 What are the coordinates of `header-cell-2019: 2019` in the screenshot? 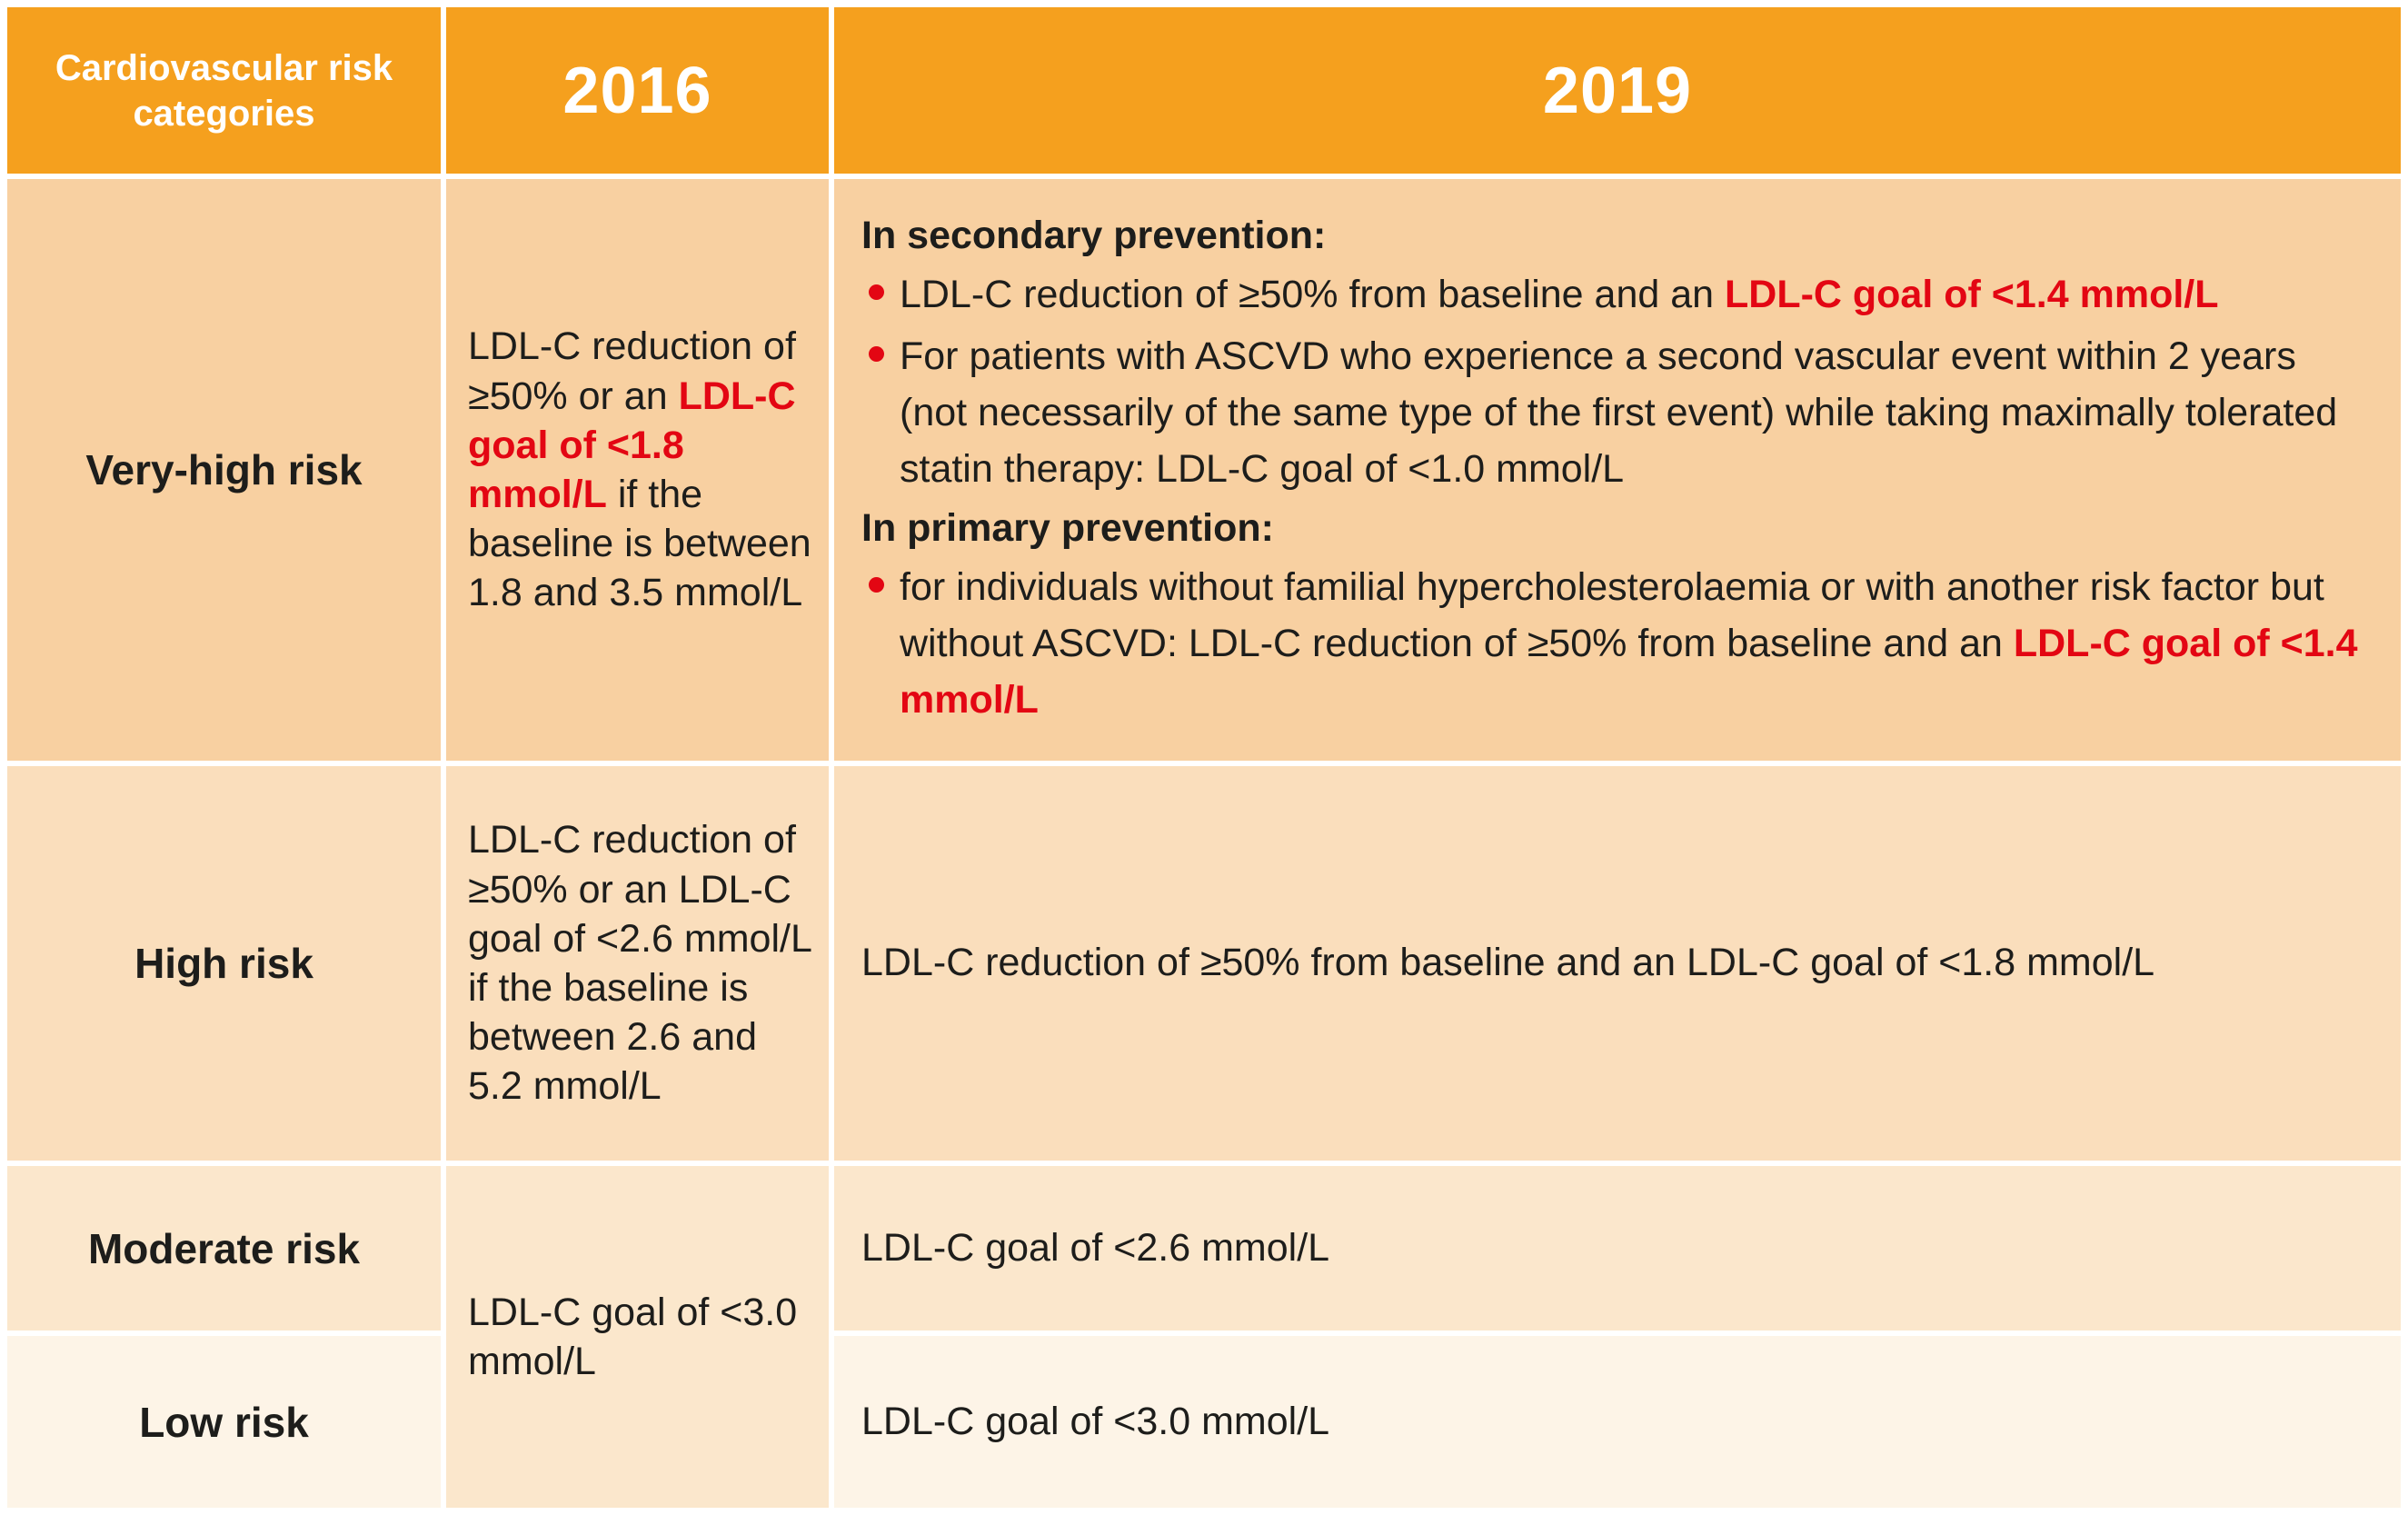 It's located at (1618, 90).